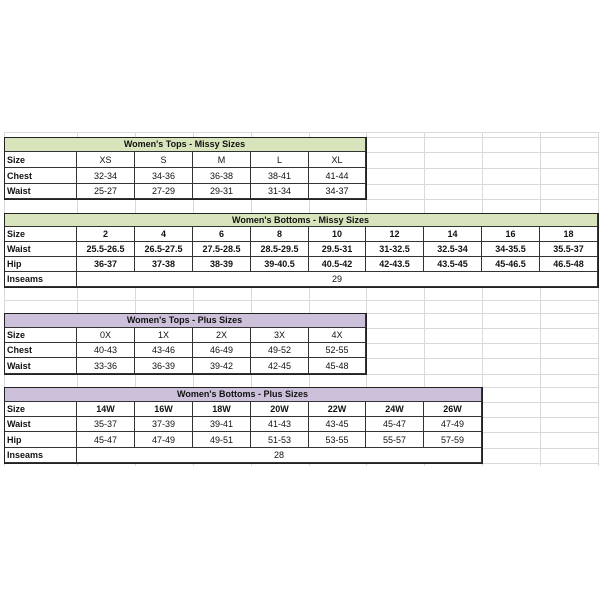 This screenshot has height=600, width=600. I want to click on value-cell: 31-34, so click(280, 191).